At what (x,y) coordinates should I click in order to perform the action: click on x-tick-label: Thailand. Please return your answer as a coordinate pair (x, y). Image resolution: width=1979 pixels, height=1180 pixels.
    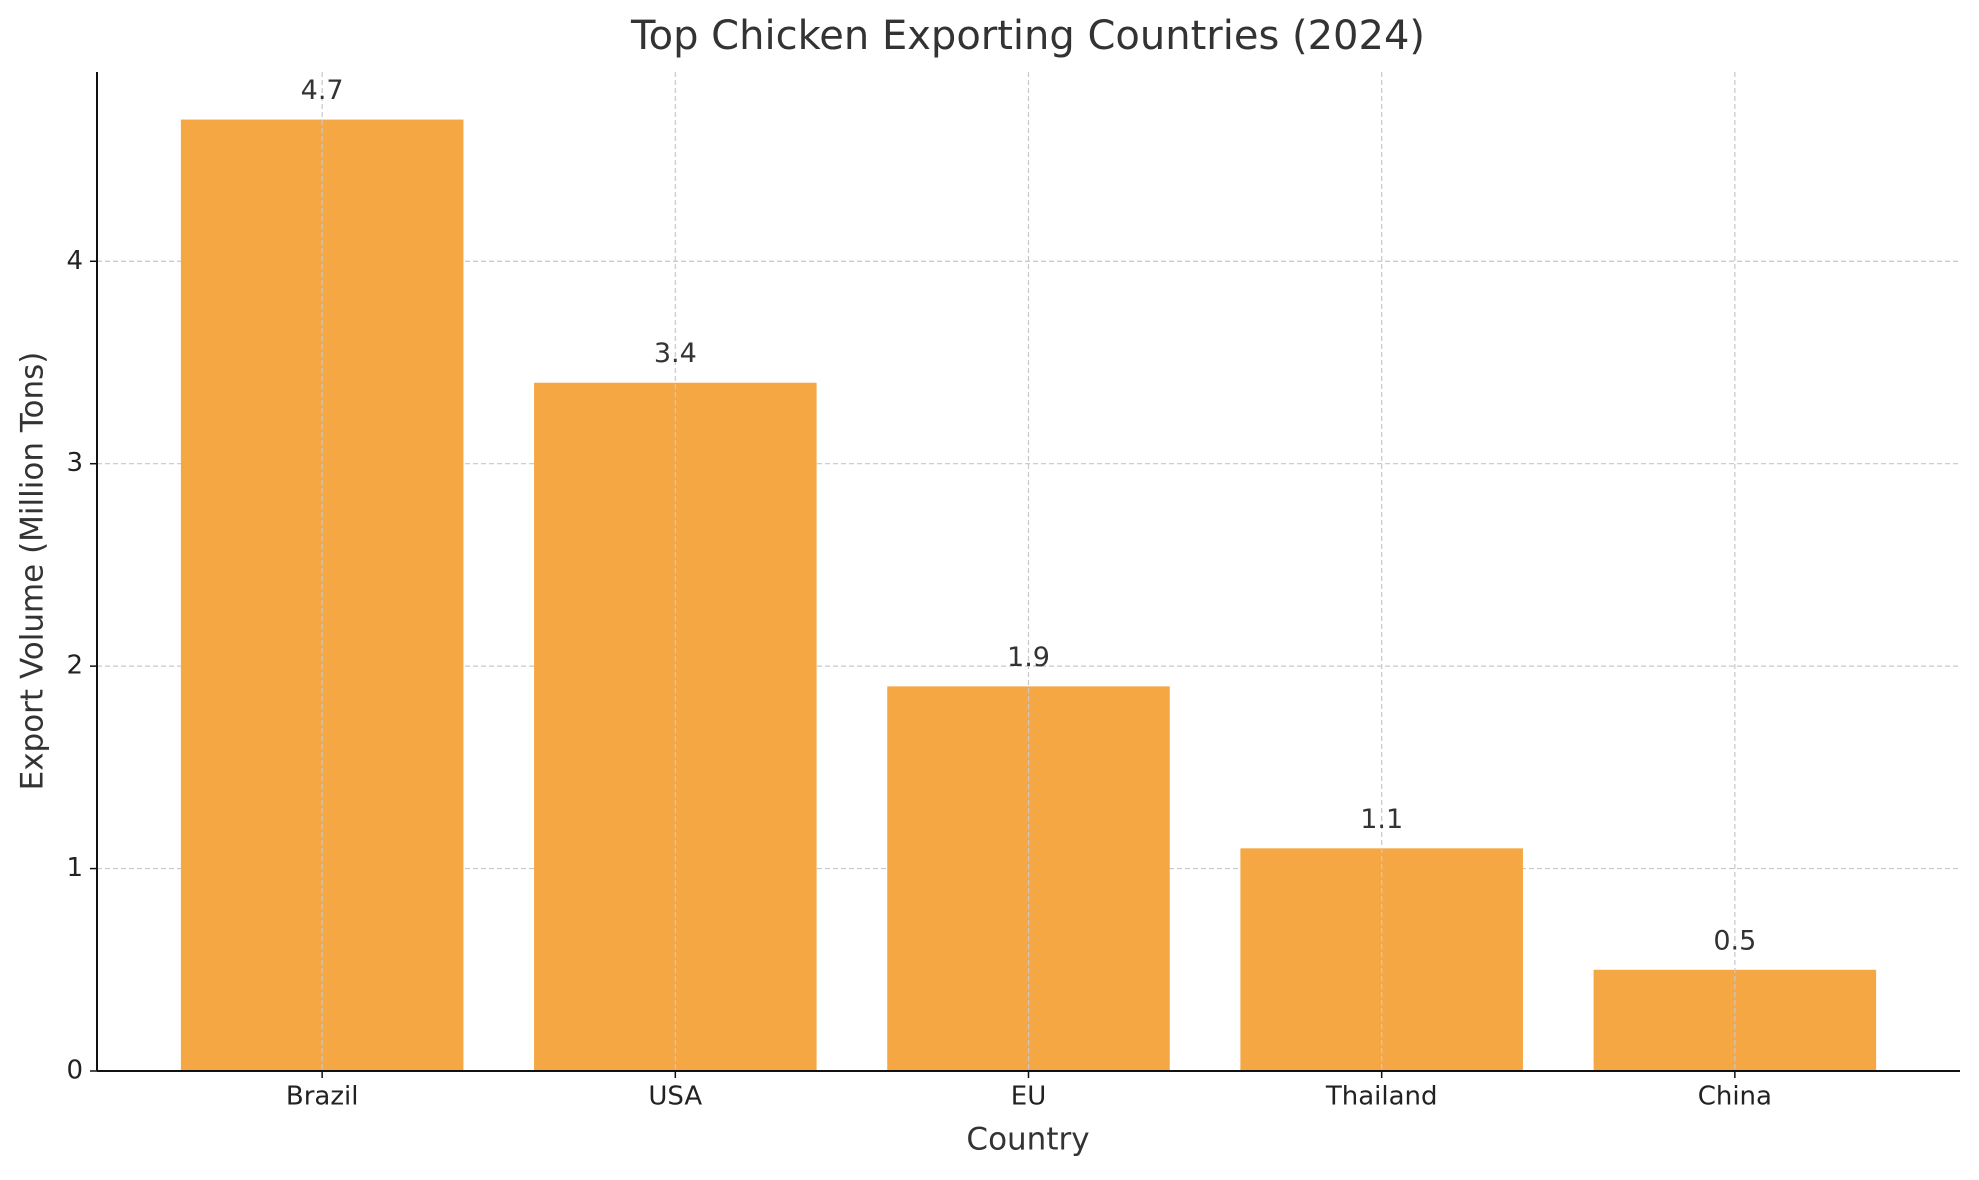
    Looking at the image, I should click on (1381, 1097).